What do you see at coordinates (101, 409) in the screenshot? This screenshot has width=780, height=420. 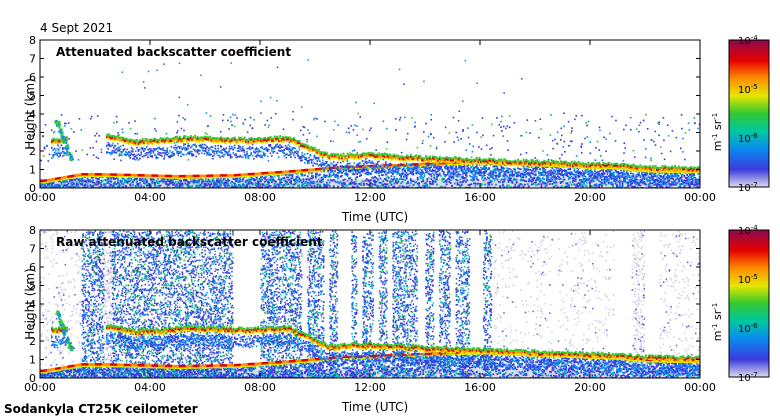 I see `station-label: Sodankyla CT25K ceilometer` at bounding box center [101, 409].